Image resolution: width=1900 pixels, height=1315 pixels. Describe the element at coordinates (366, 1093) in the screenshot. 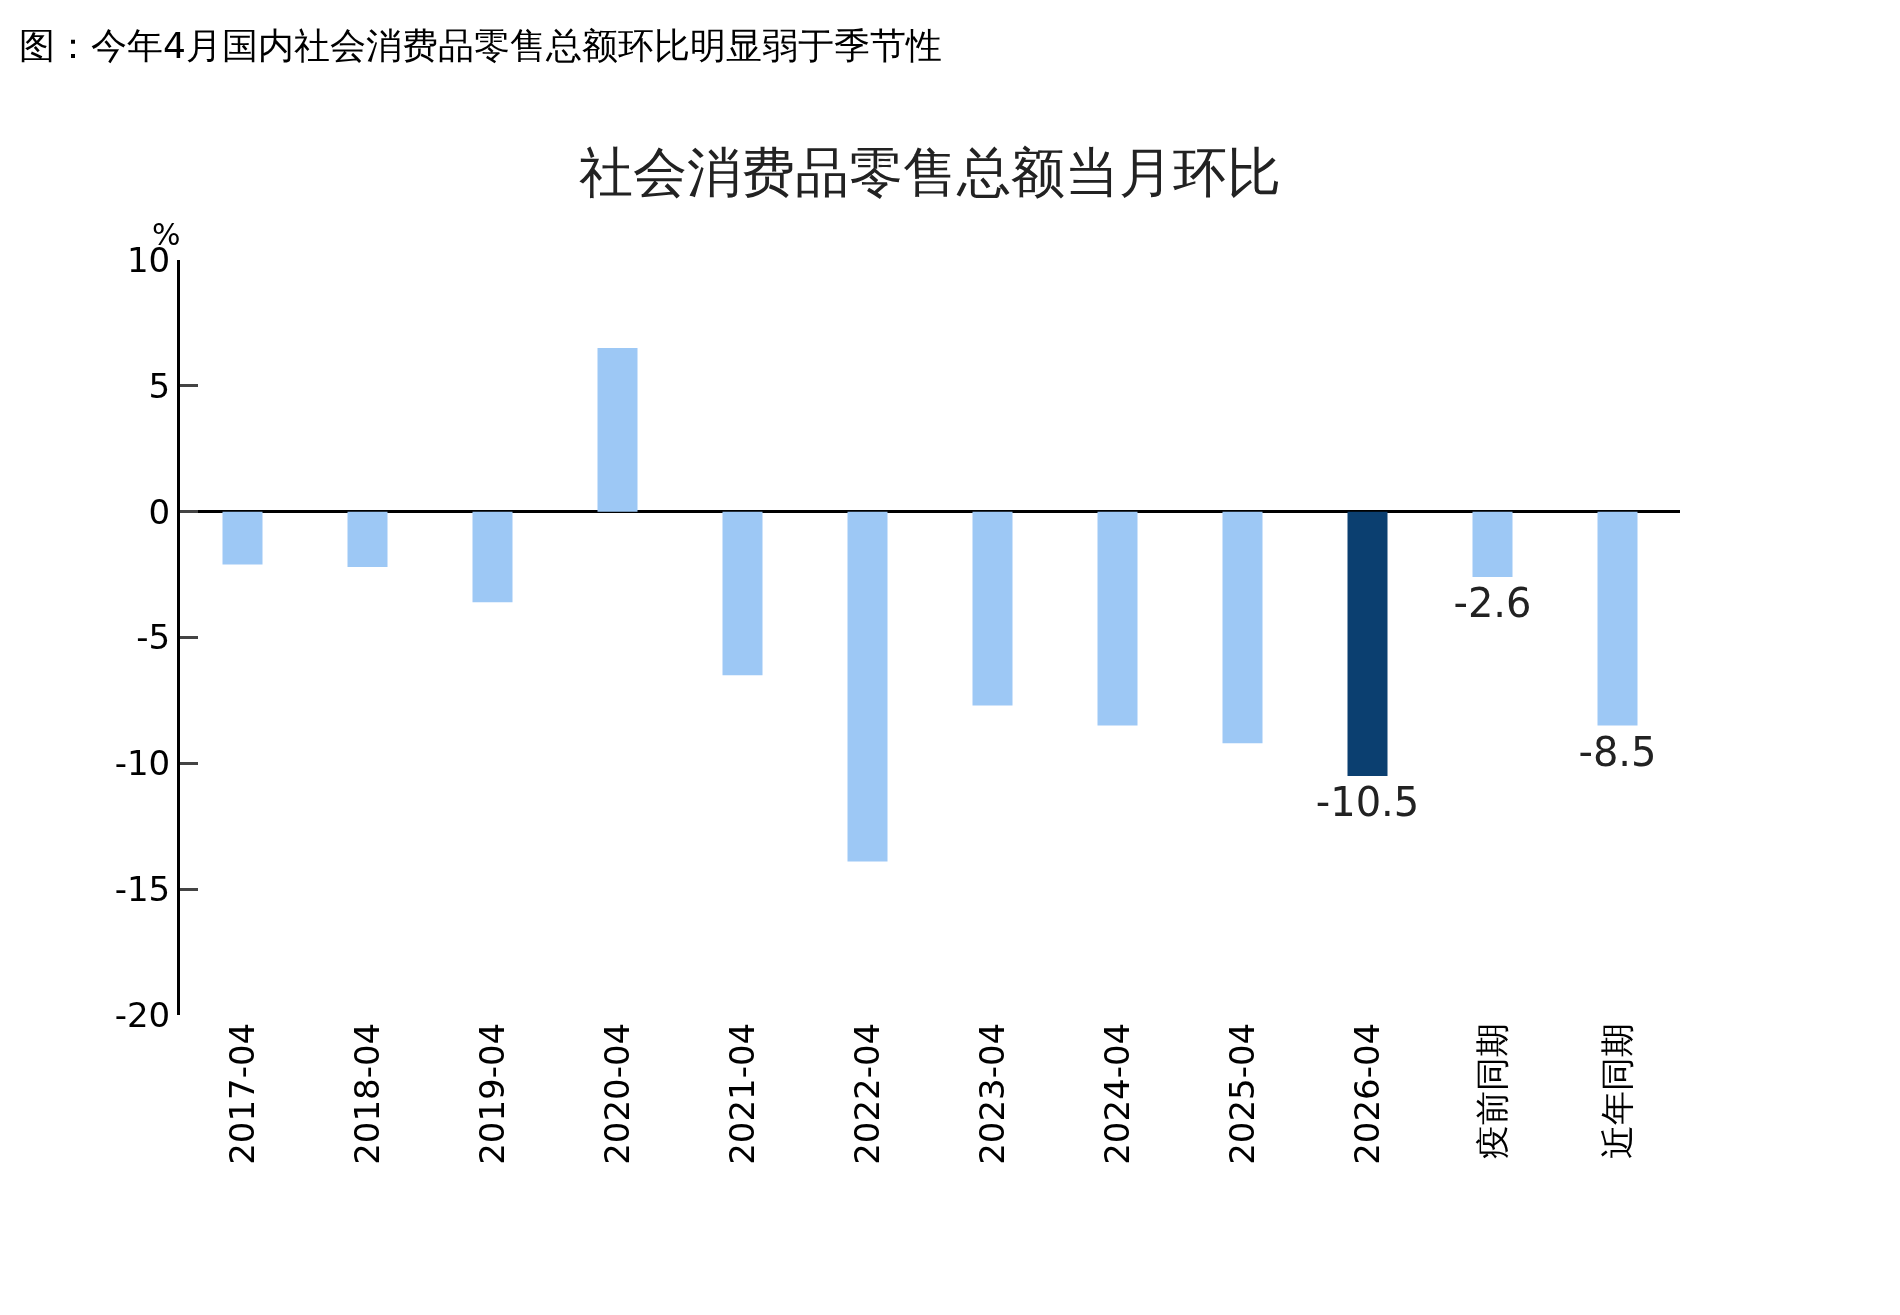

I see `x-tick-label: 2018-04` at that location.